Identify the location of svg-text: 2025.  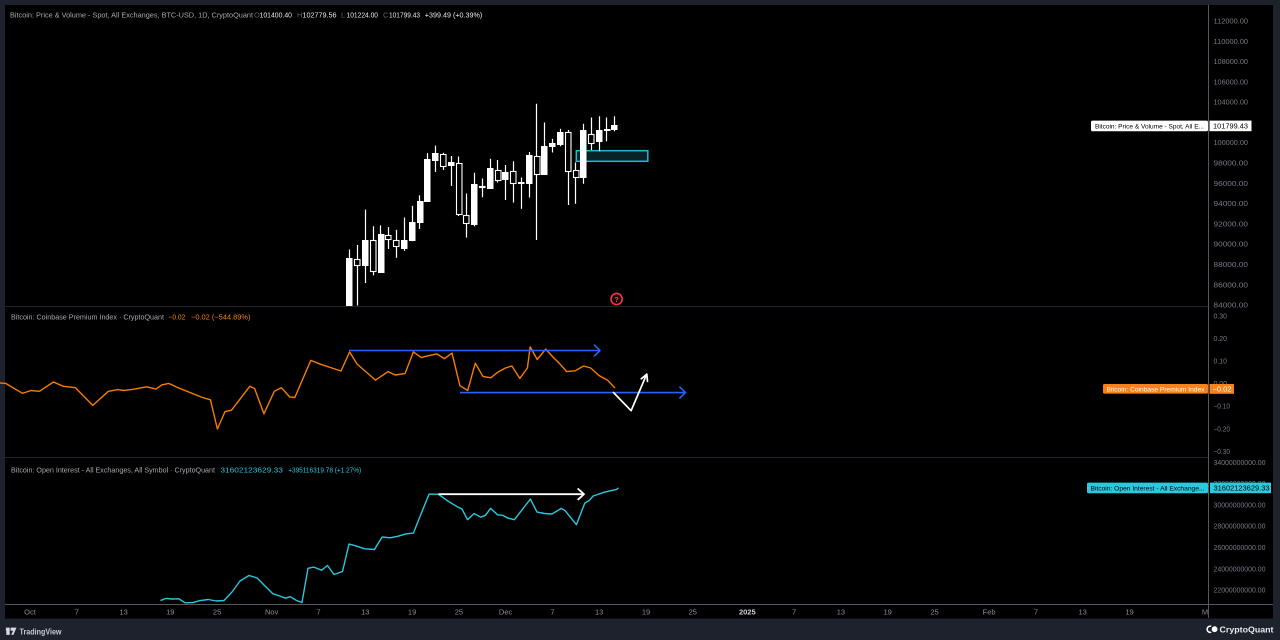
(747, 612).